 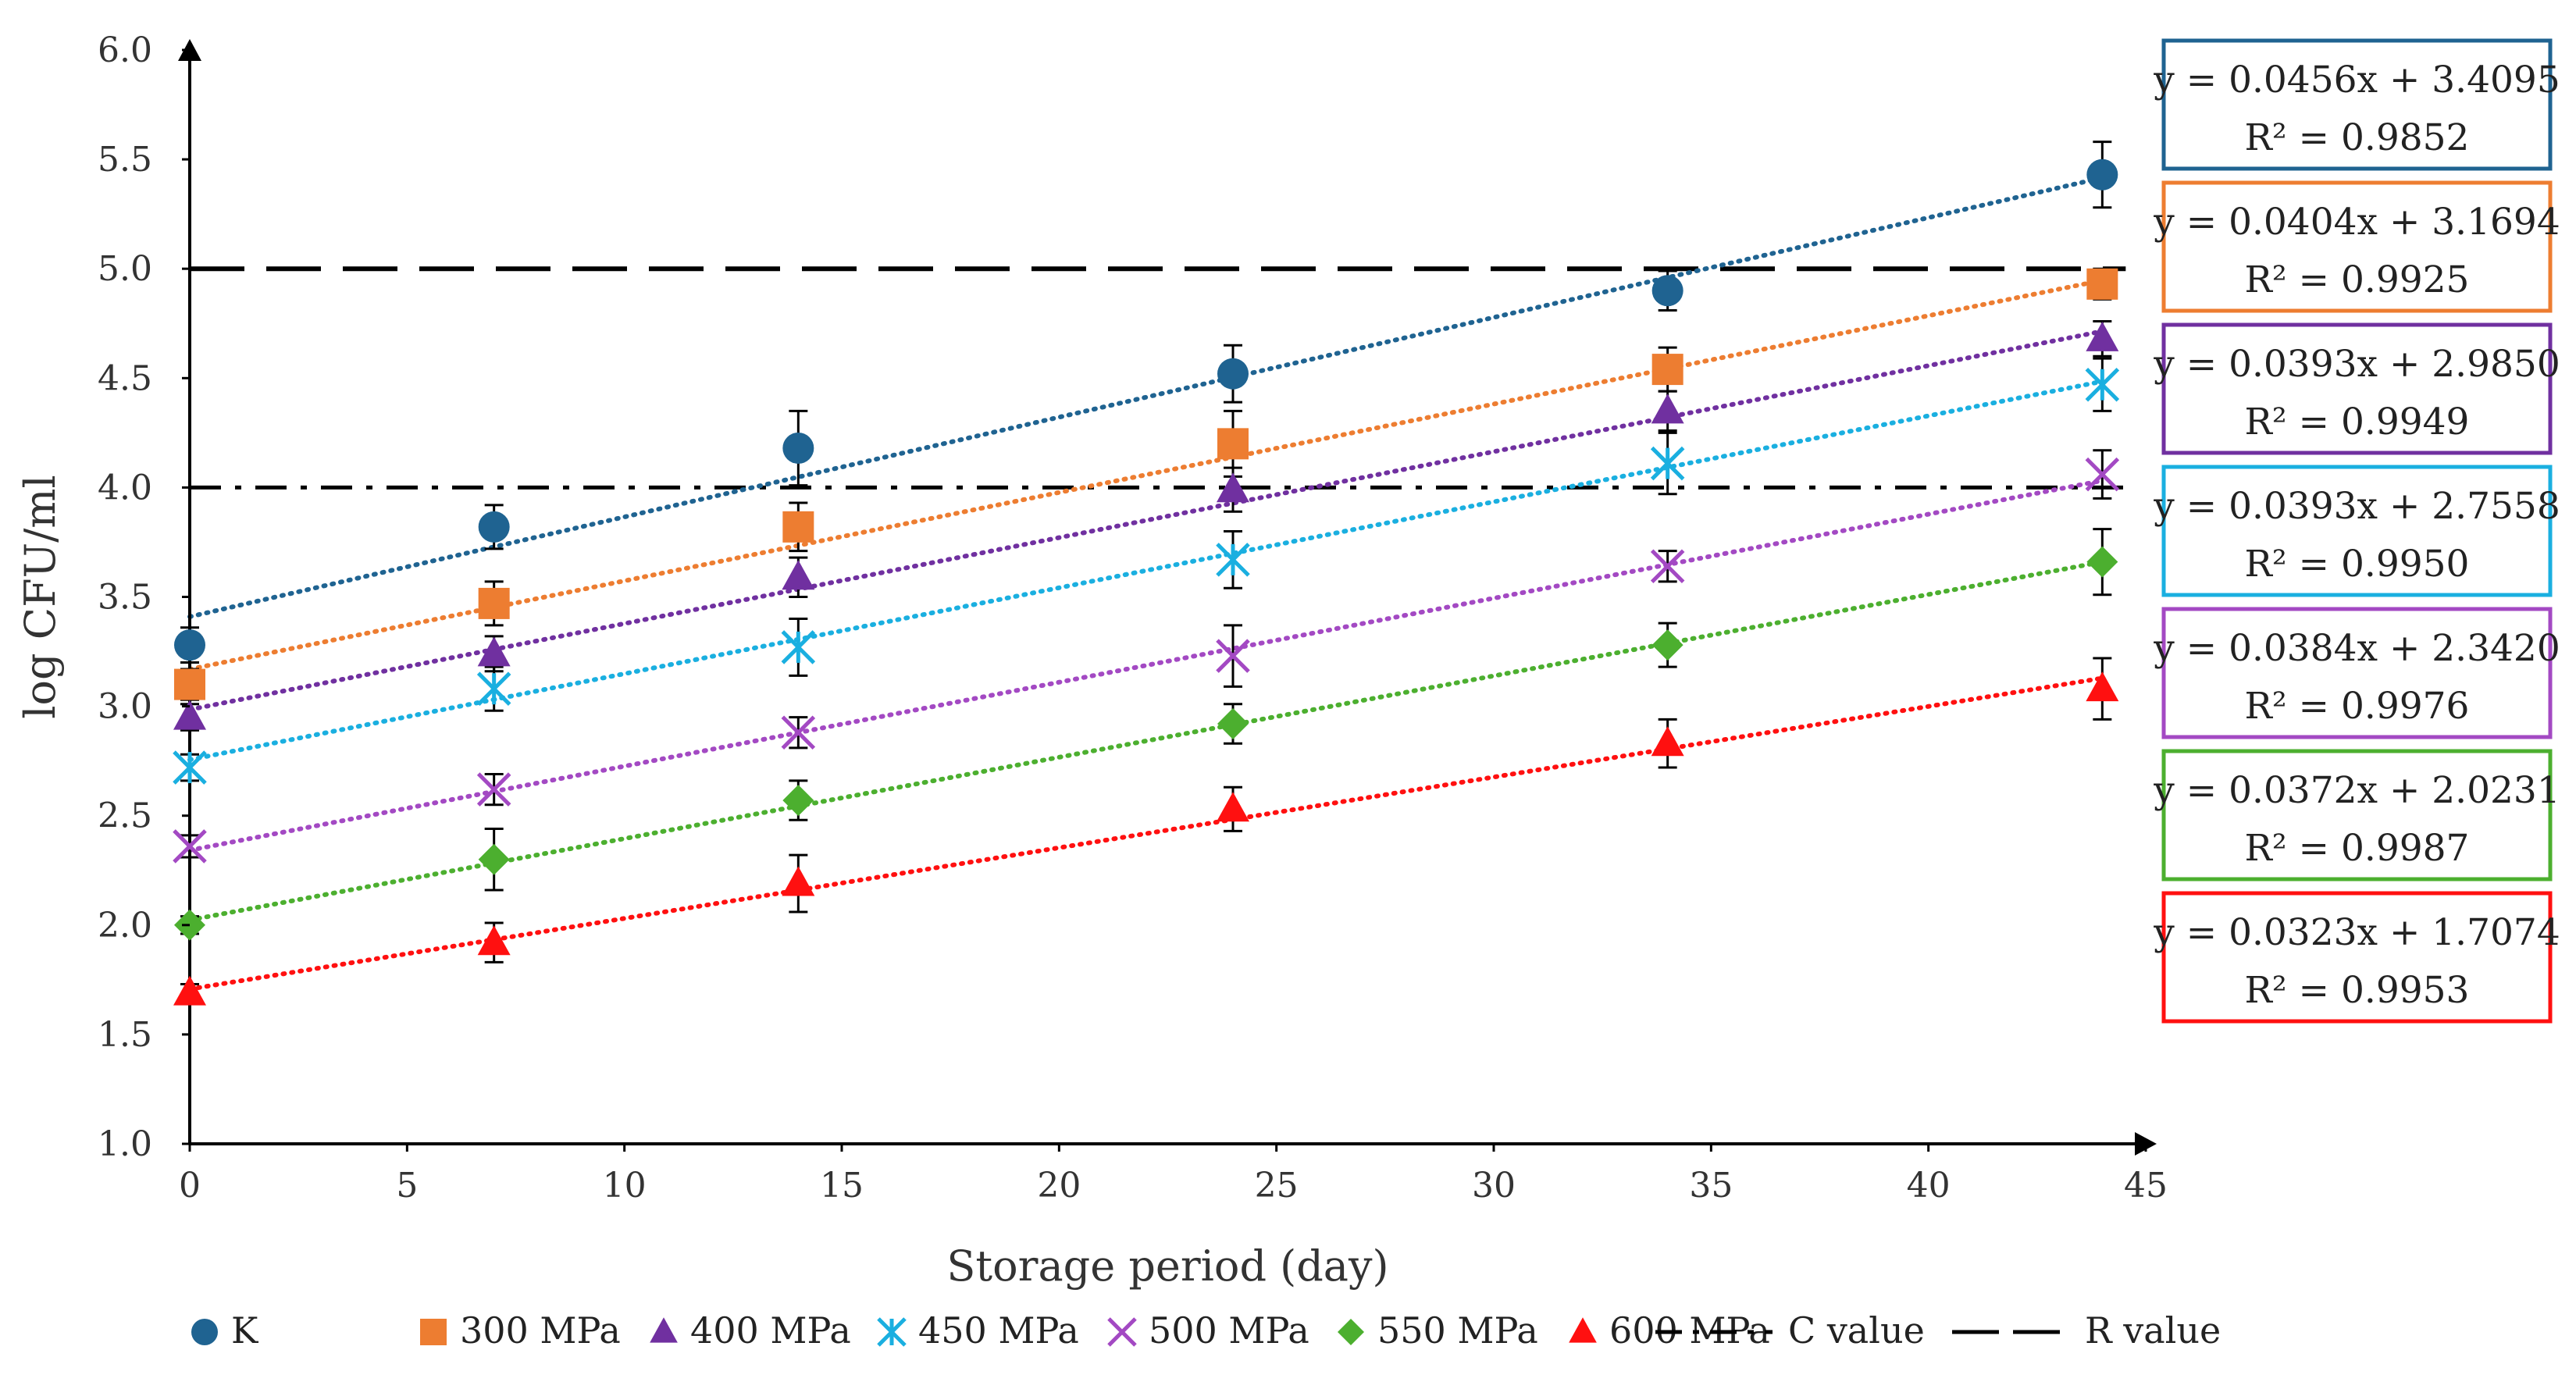 I want to click on x-tick-label: 20, so click(x=1059, y=1186).